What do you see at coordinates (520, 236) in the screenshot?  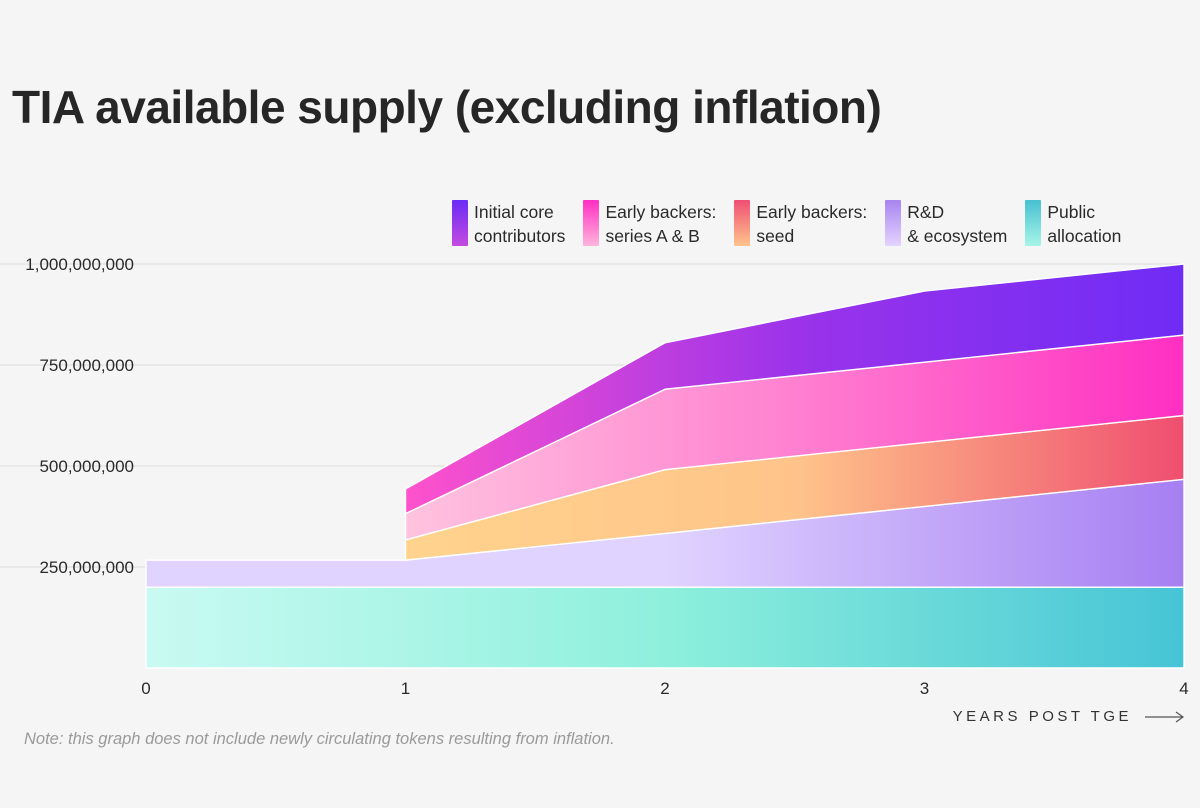 I see `legend-label-line: contributors` at bounding box center [520, 236].